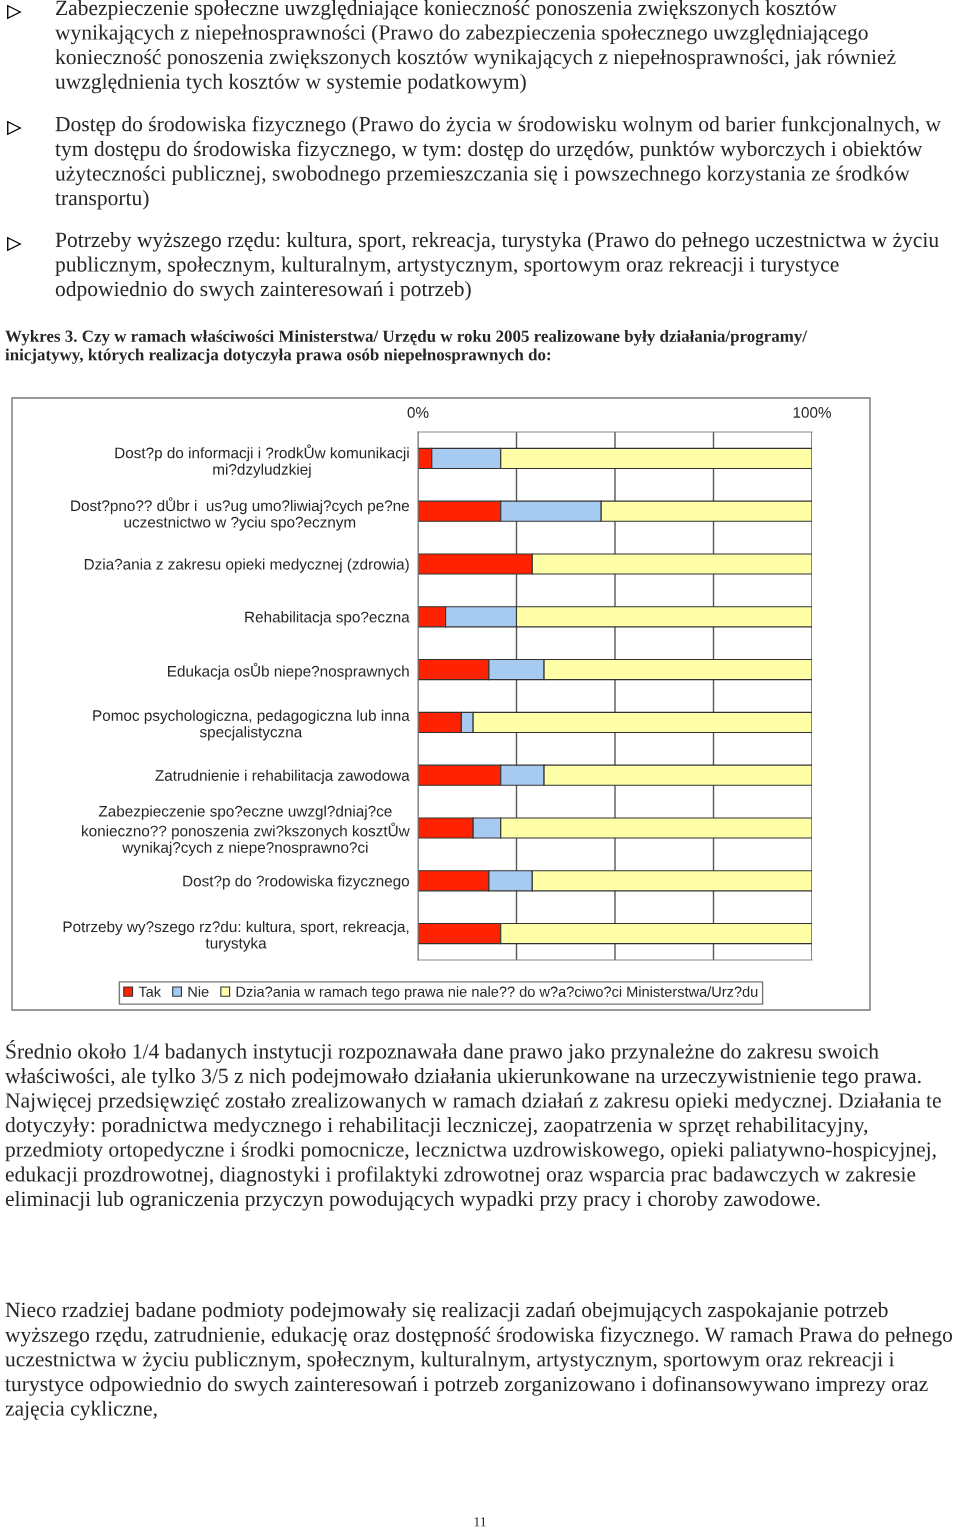 The width and height of the screenshot is (960, 1533). Describe the element at coordinates (418, 412) in the screenshot. I see `x-tick-label: 0%` at that location.